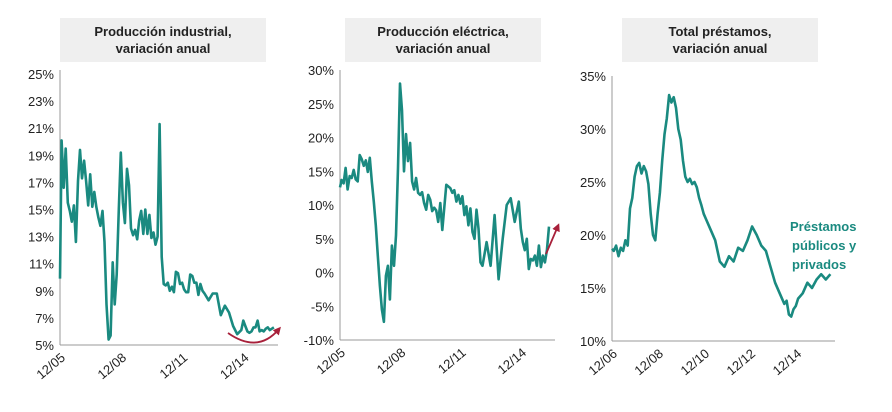 The height and width of the screenshot is (412, 892). I want to click on y-tick-label: 21%, so click(41, 128).